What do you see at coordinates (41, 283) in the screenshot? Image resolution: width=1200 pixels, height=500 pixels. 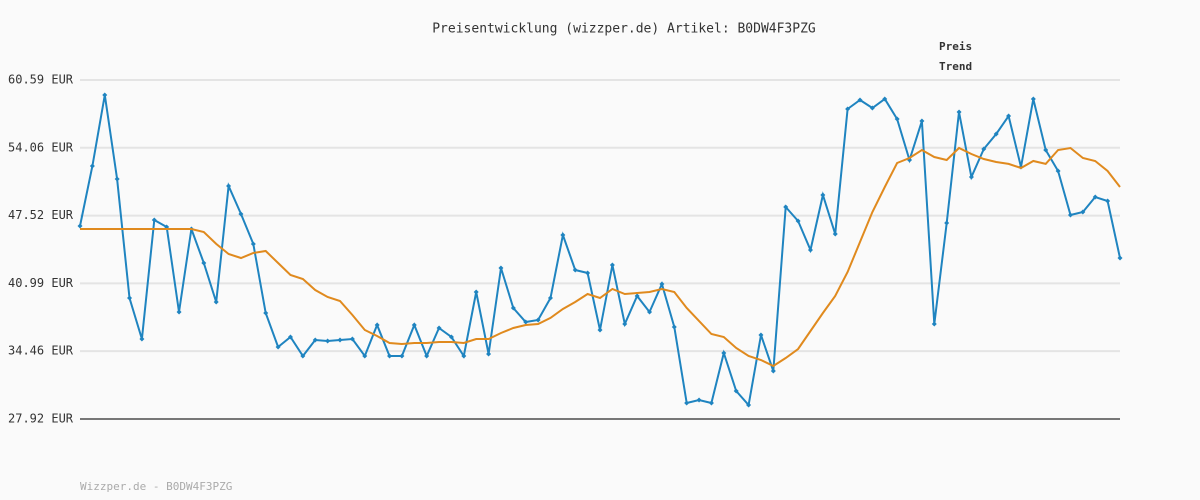 I see `y-tick-label: 40.99 EUR` at bounding box center [41, 283].